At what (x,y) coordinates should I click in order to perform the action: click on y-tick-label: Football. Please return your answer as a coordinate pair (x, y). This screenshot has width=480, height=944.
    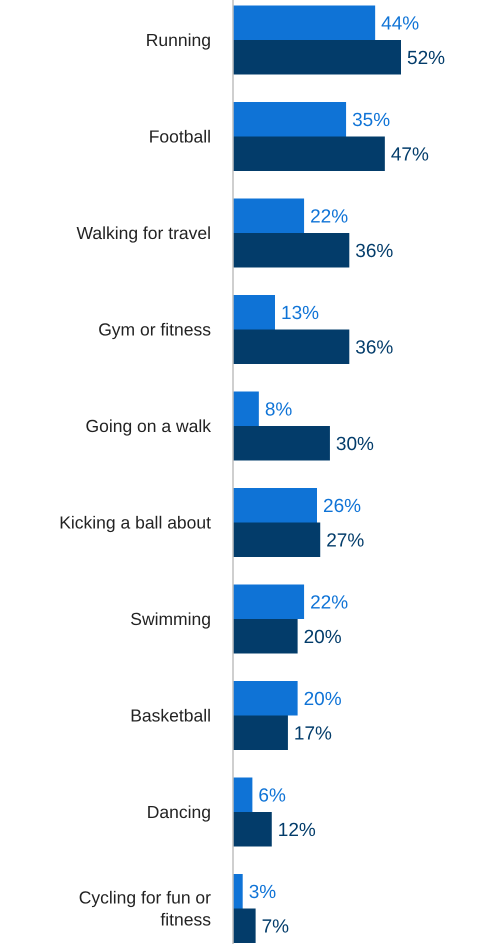
    Looking at the image, I should click on (179, 136).